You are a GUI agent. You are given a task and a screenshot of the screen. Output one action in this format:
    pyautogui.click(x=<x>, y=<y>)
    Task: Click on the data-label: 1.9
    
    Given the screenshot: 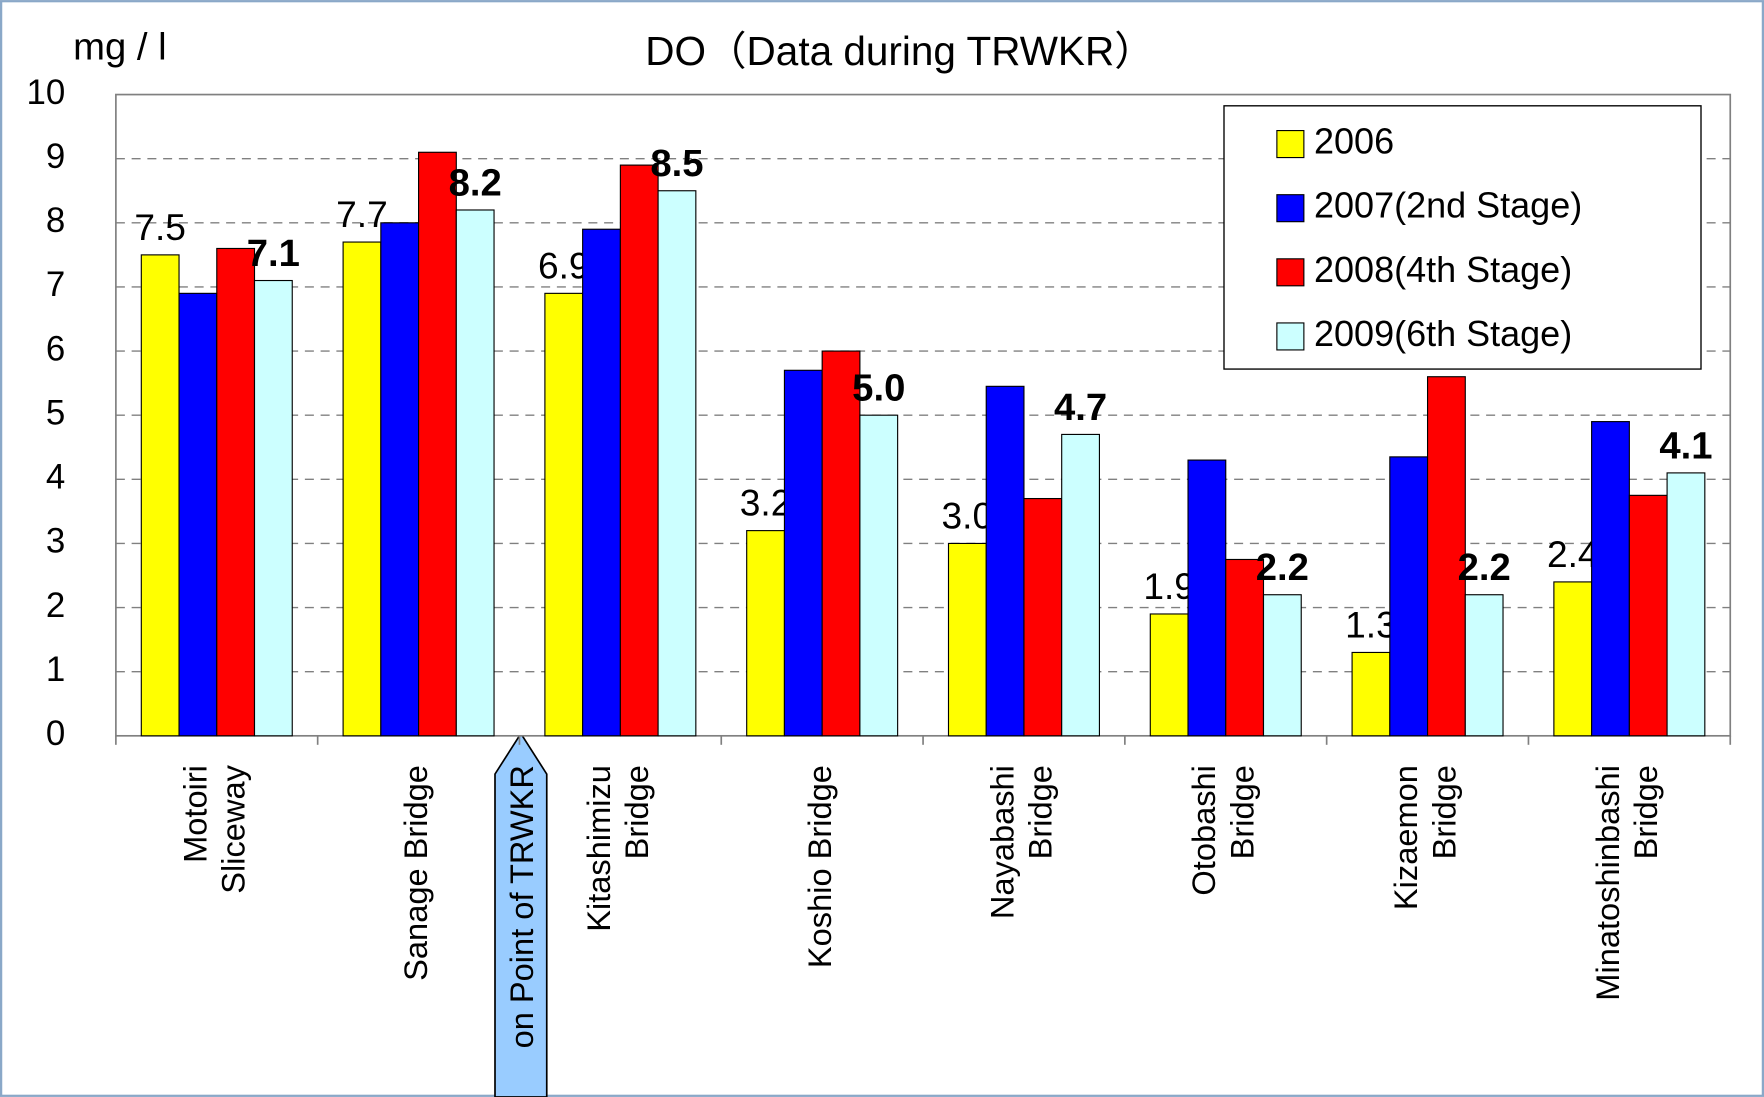 What is the action you would take?
    pyautogui.click(x=1169, y=586)
    